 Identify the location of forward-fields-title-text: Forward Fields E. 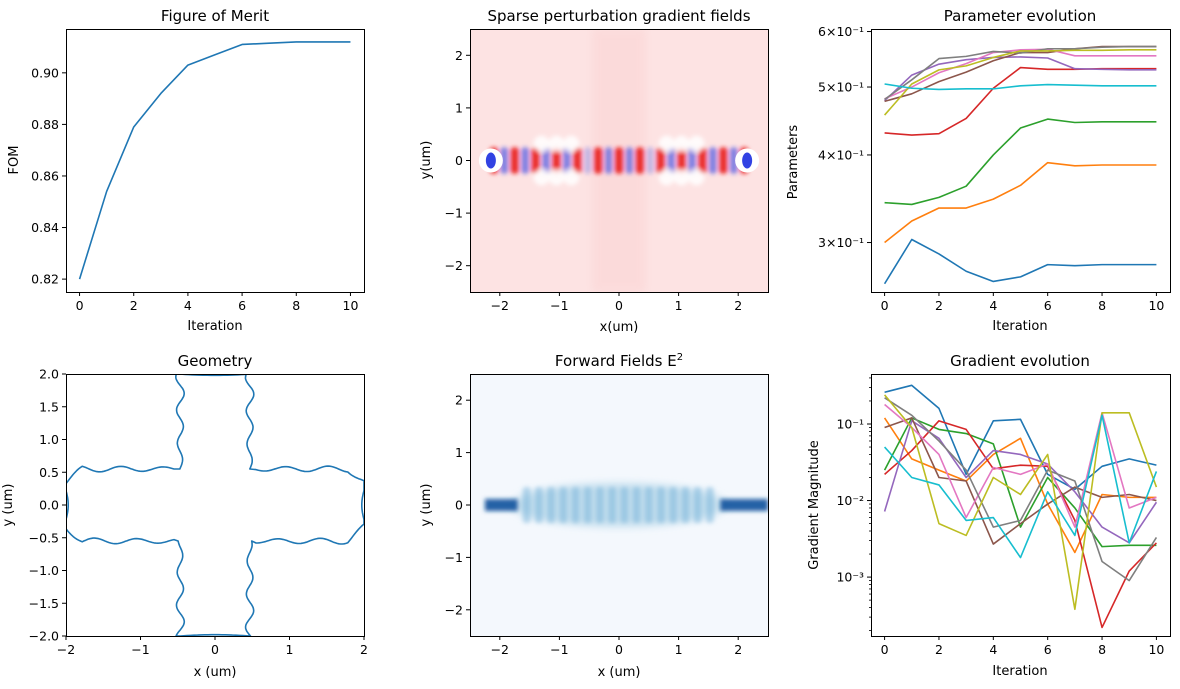
(616, 361).